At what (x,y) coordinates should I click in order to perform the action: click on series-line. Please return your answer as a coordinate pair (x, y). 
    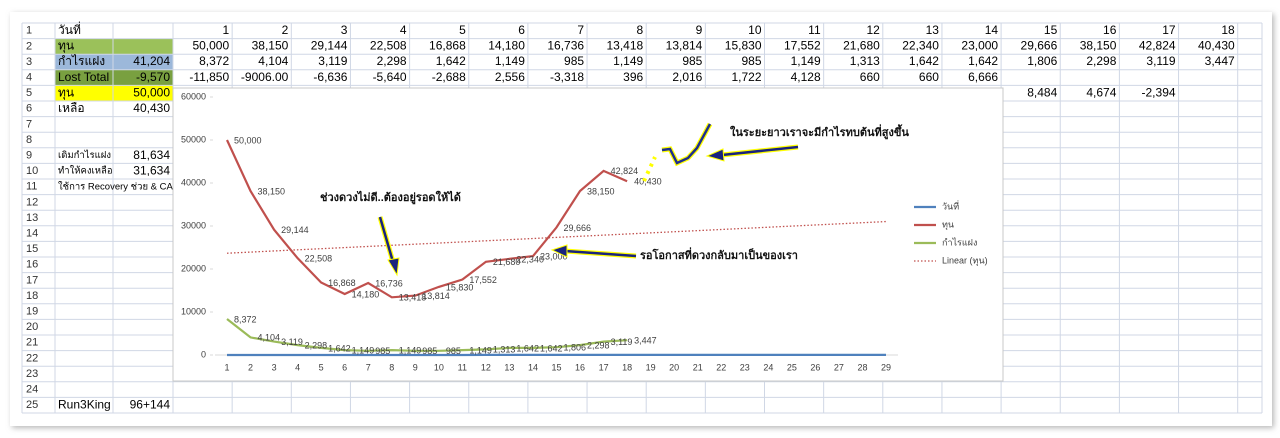
    Looking at the image, I should click on (427, 335).